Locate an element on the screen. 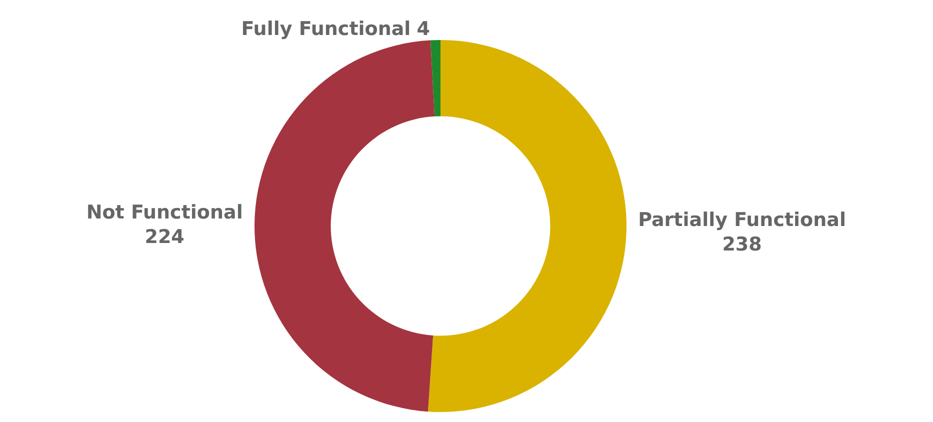  donut-slice is located at coordinates (435, 78).